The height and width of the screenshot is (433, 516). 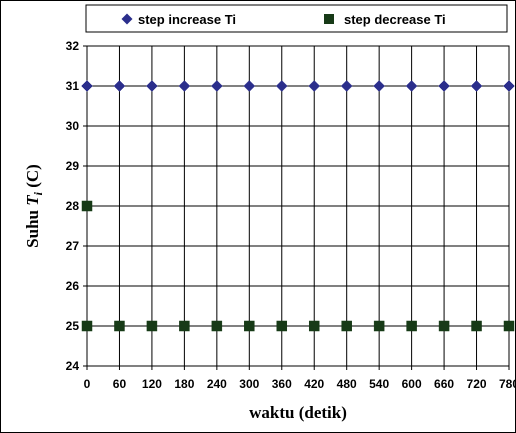 What do you see at coordinates (187, 19) in the screenshot?
I see `legend-label-increase: step increase Ti` at bounding box center [187, 19].